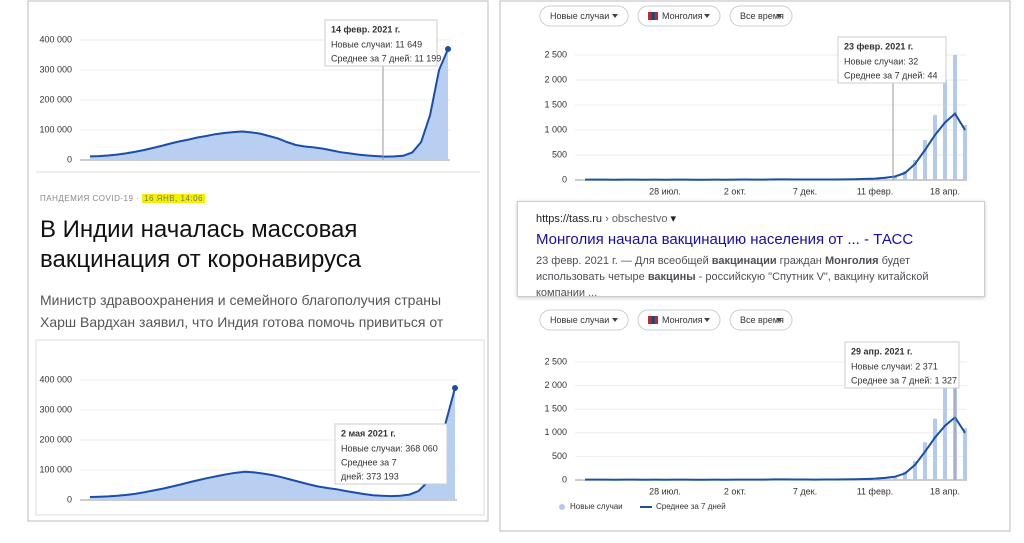 The height and width of the screenshot is (543, 1024). Describe the element at coordinates (55, 69) in the screenshot. I see `y-tick-label: 300 000` at that location.